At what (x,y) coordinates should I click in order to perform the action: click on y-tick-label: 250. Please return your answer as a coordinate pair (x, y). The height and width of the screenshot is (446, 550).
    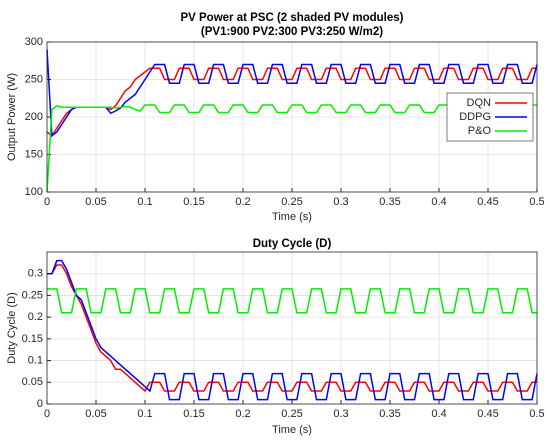
    Looking at the image, I should click on (34, 79).